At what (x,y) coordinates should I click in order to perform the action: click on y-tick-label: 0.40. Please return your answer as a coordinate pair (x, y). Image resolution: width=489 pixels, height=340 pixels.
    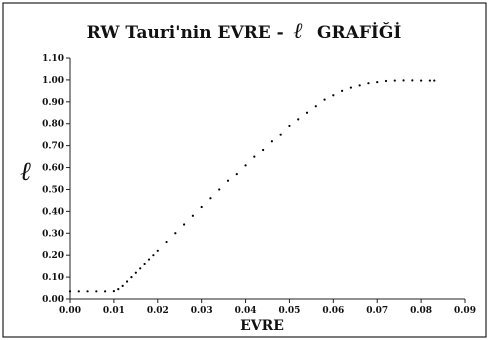
    Looking at the image, I should click on (53, 212).